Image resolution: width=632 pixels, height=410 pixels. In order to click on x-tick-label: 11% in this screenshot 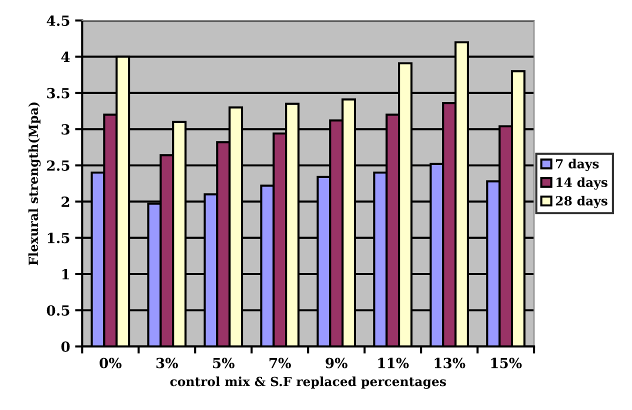, I will do `click(393, 363)`.